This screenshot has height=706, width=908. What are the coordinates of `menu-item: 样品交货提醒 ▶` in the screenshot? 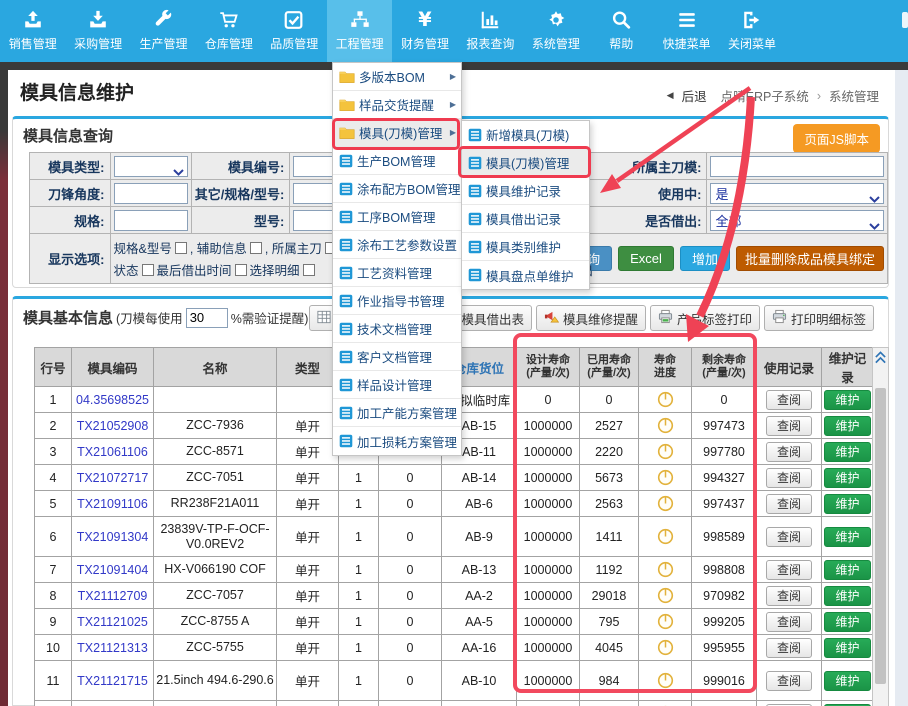 It's located at (397, 105).